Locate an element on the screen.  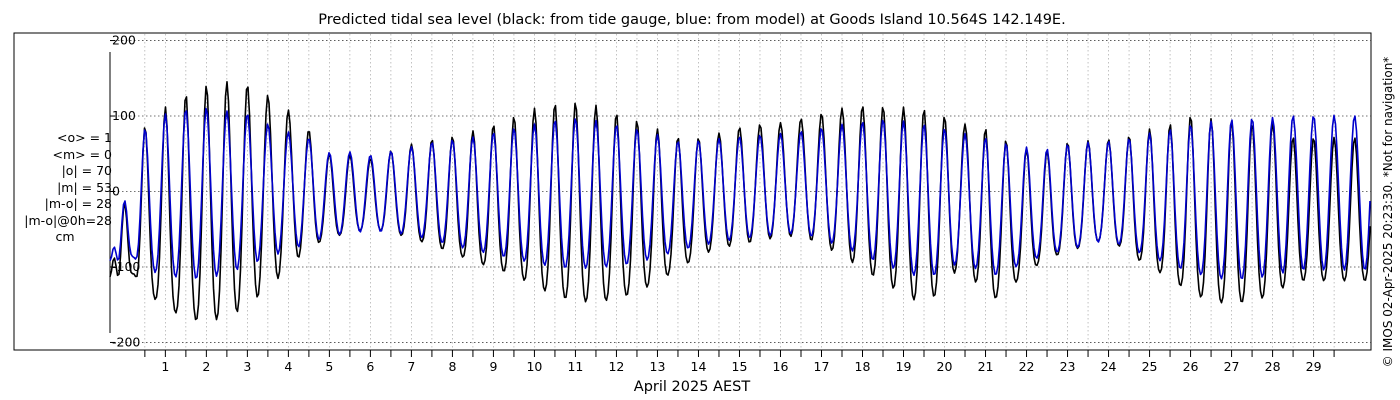
x-tick-label: 27 is located at coordinates (1232, 366).